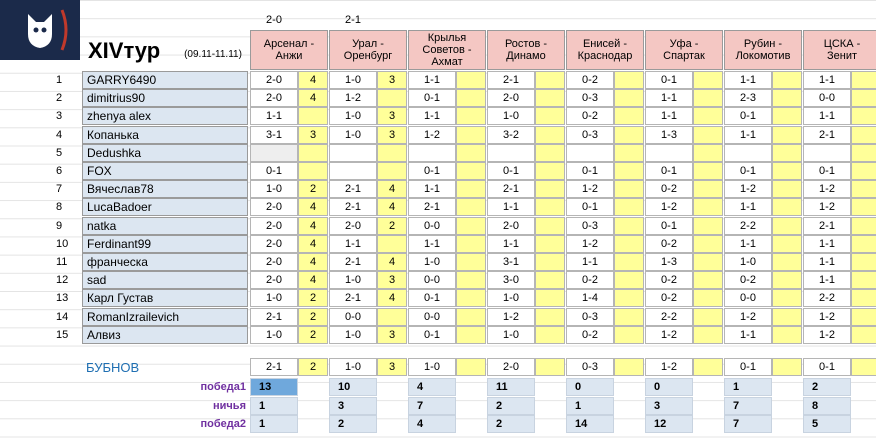 The width and height of the screenshot is (876, 440). What do you see at coordinates (590, 387) in the screenshot?
I see `stat-value: 0` at bounding box center [590, 387].